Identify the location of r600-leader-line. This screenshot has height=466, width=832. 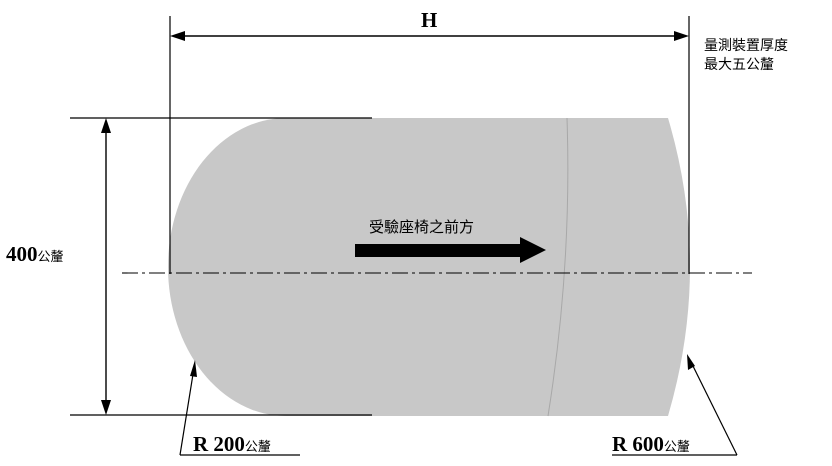
(714, 408).